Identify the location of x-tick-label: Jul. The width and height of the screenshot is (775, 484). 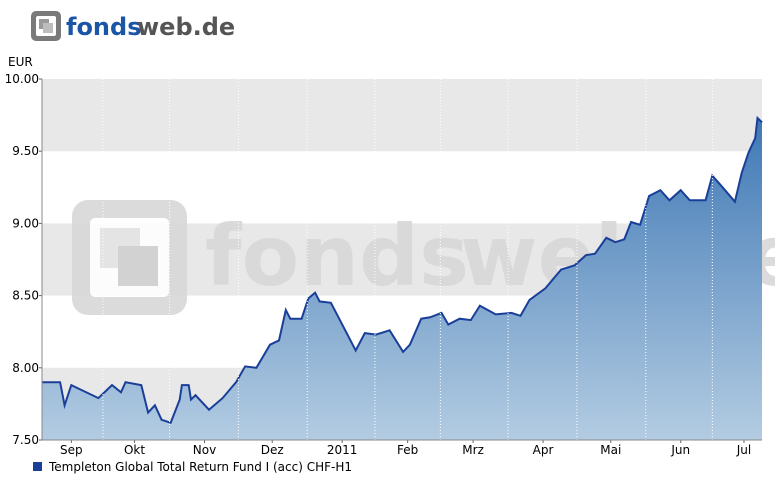
(743, 450).